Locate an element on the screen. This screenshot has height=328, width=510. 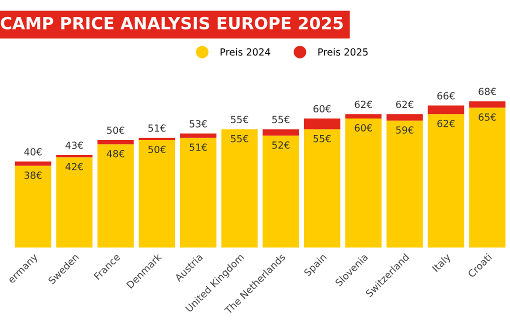
data-label: 50€ is located at coordinates (157, 150).